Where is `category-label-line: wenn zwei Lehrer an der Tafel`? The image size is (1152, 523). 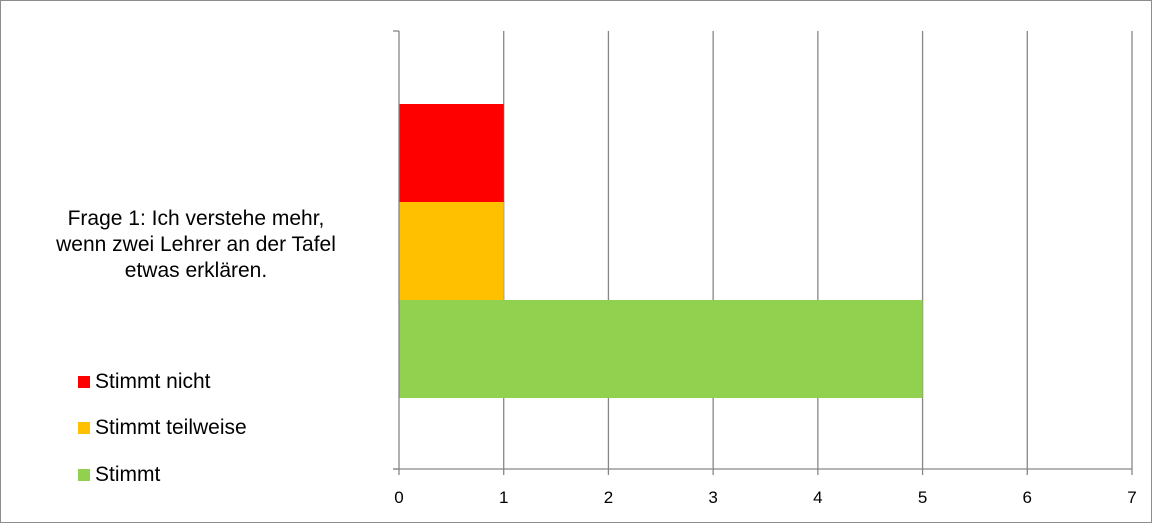
category-label-line: wenn zwei Lehrer an der Tafel is located at coordinates (196, 244).